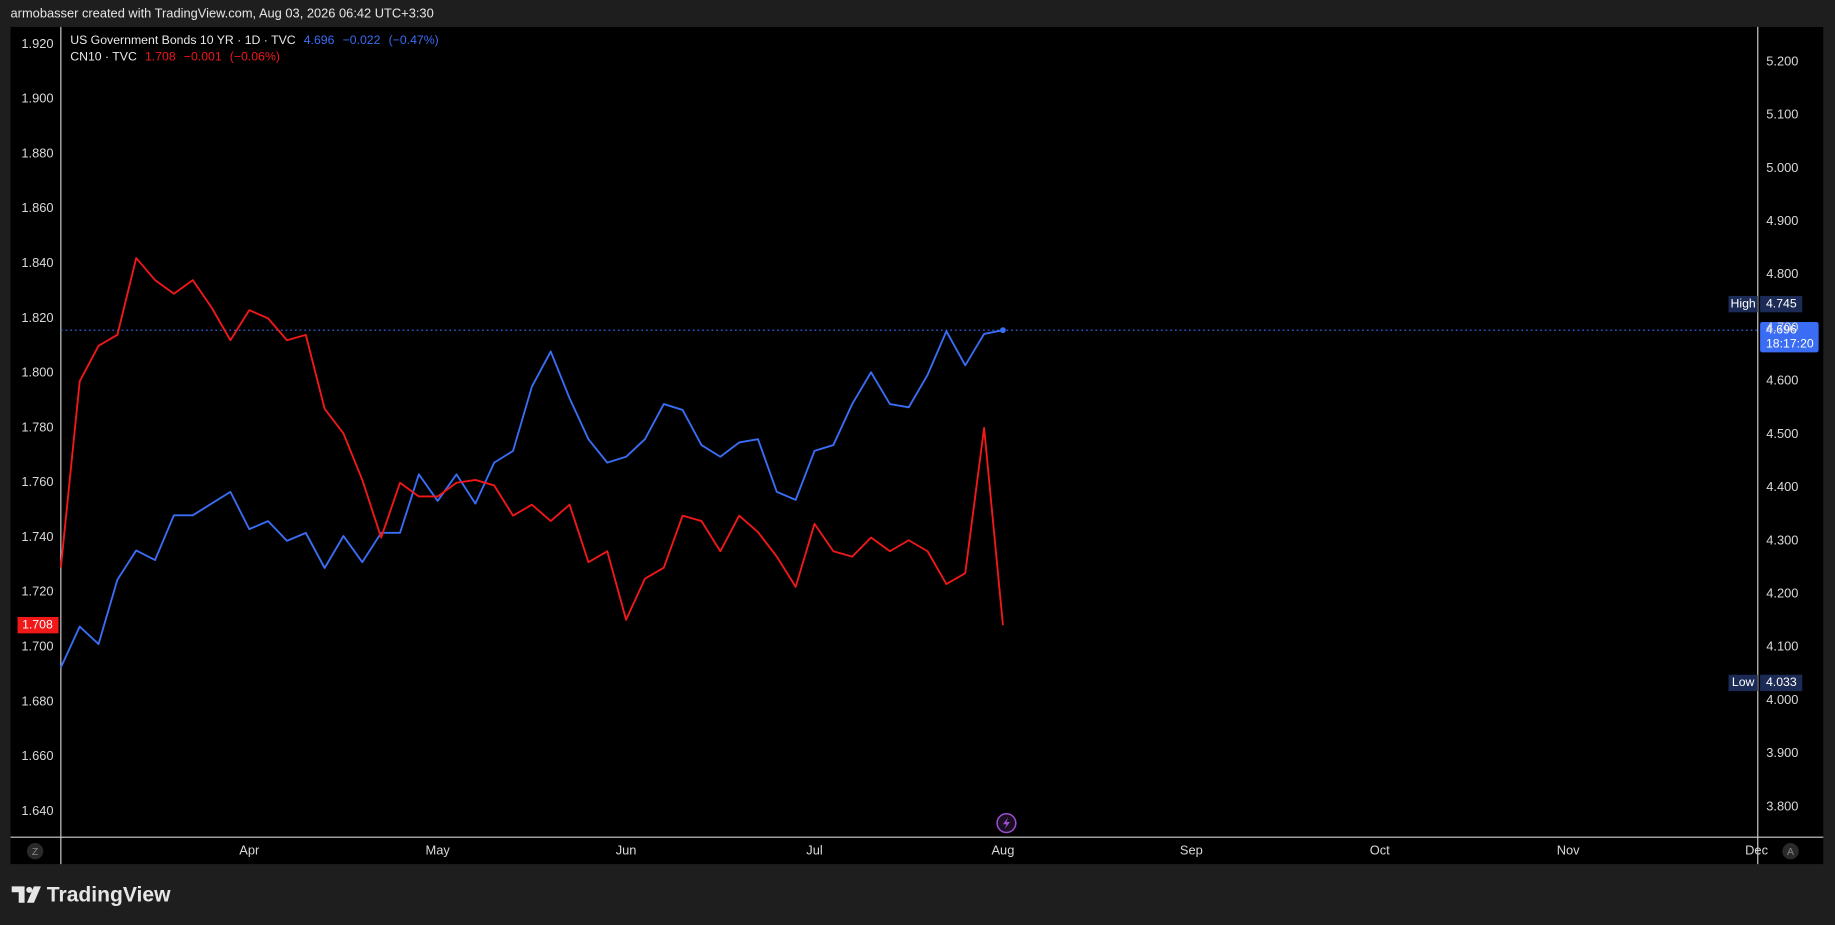 This screenshot has height=925, width=1835. Describe the element at coordinates (37, 481) in the screenshot. I see `y-tick-label: 1.760` at that location.